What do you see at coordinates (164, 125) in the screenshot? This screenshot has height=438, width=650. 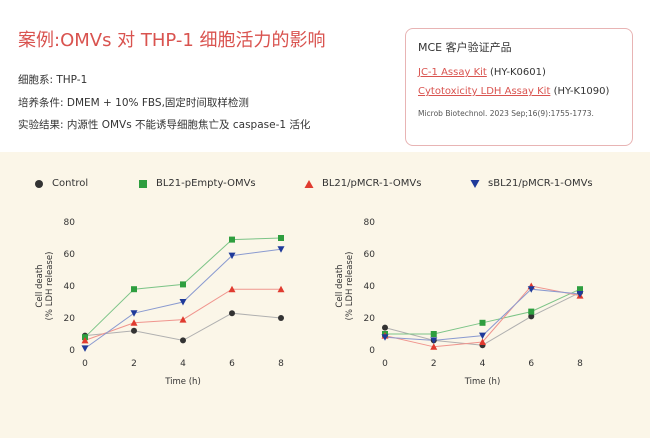 I see `result-text: 实验结果: 内源性 OMVs 不能诱导细胞焦亡及 caspase-1 活化` at bounding box center [164, 125].